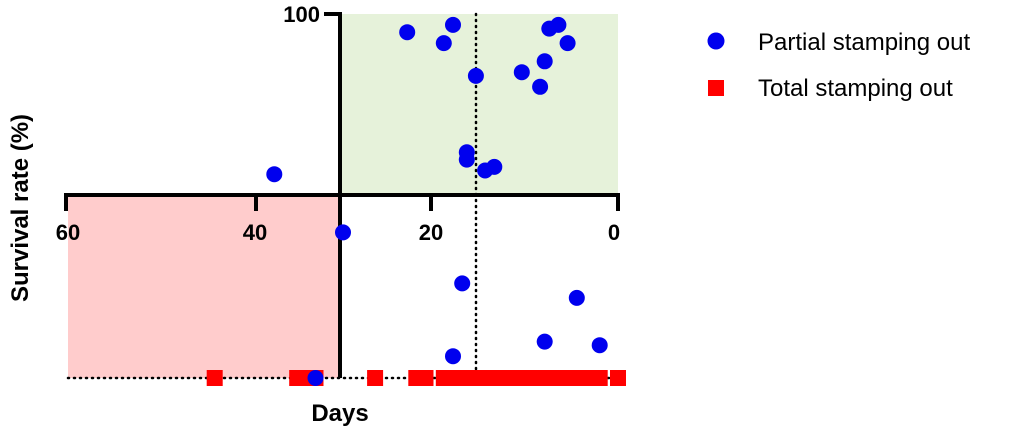 Image resolution: width=1021 pixels, height=436 pixels. I want to click on legend-circle-marker, so click(716, 41).